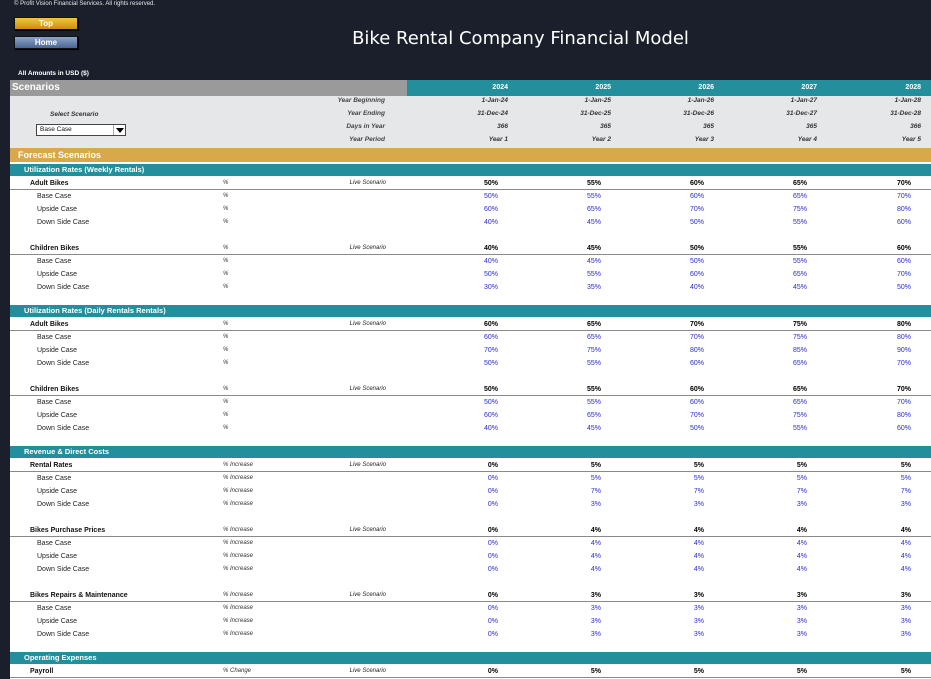 The image size is (931, 679). Describe the element at coordinates (55, 389) in the screenshot. I see `row-label: Children Bikes` at that location.